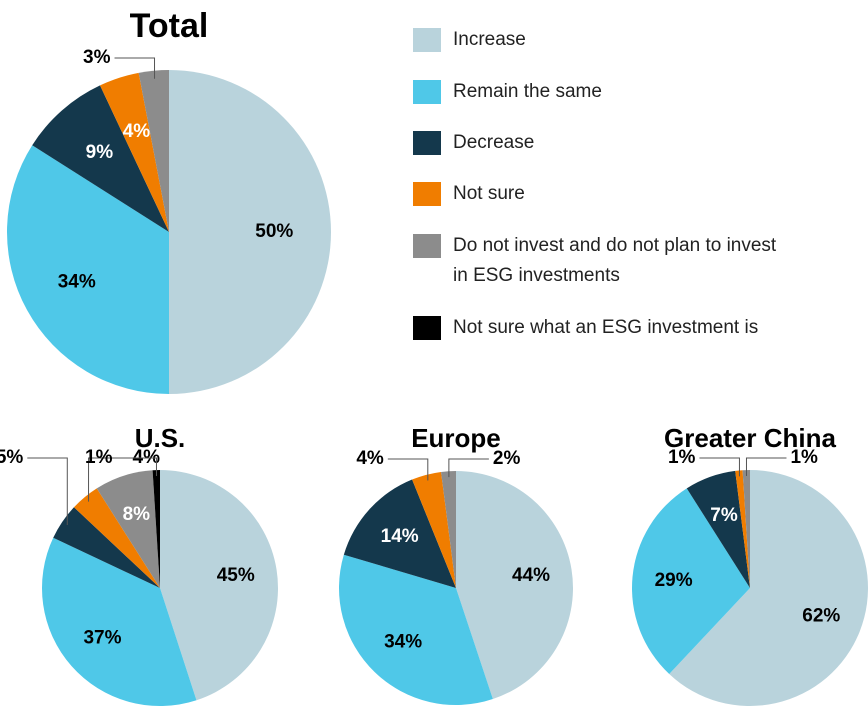 The width and height of the screenshot is (868, 719). I want to click on chart-title: Greater China, so click(750, 438).